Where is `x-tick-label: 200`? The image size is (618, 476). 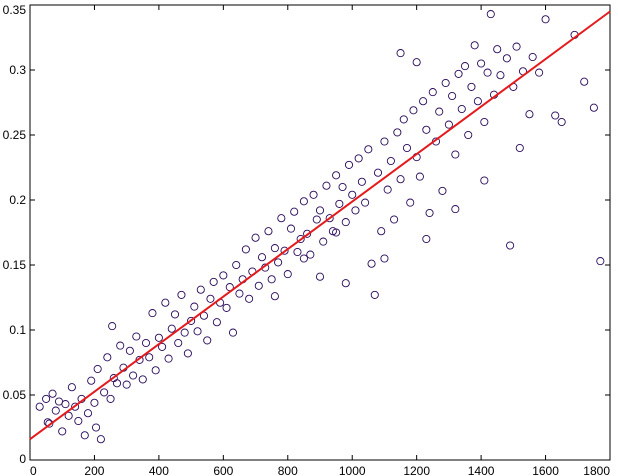
x-tick-label: 200 is located at coordinates (94, 470).